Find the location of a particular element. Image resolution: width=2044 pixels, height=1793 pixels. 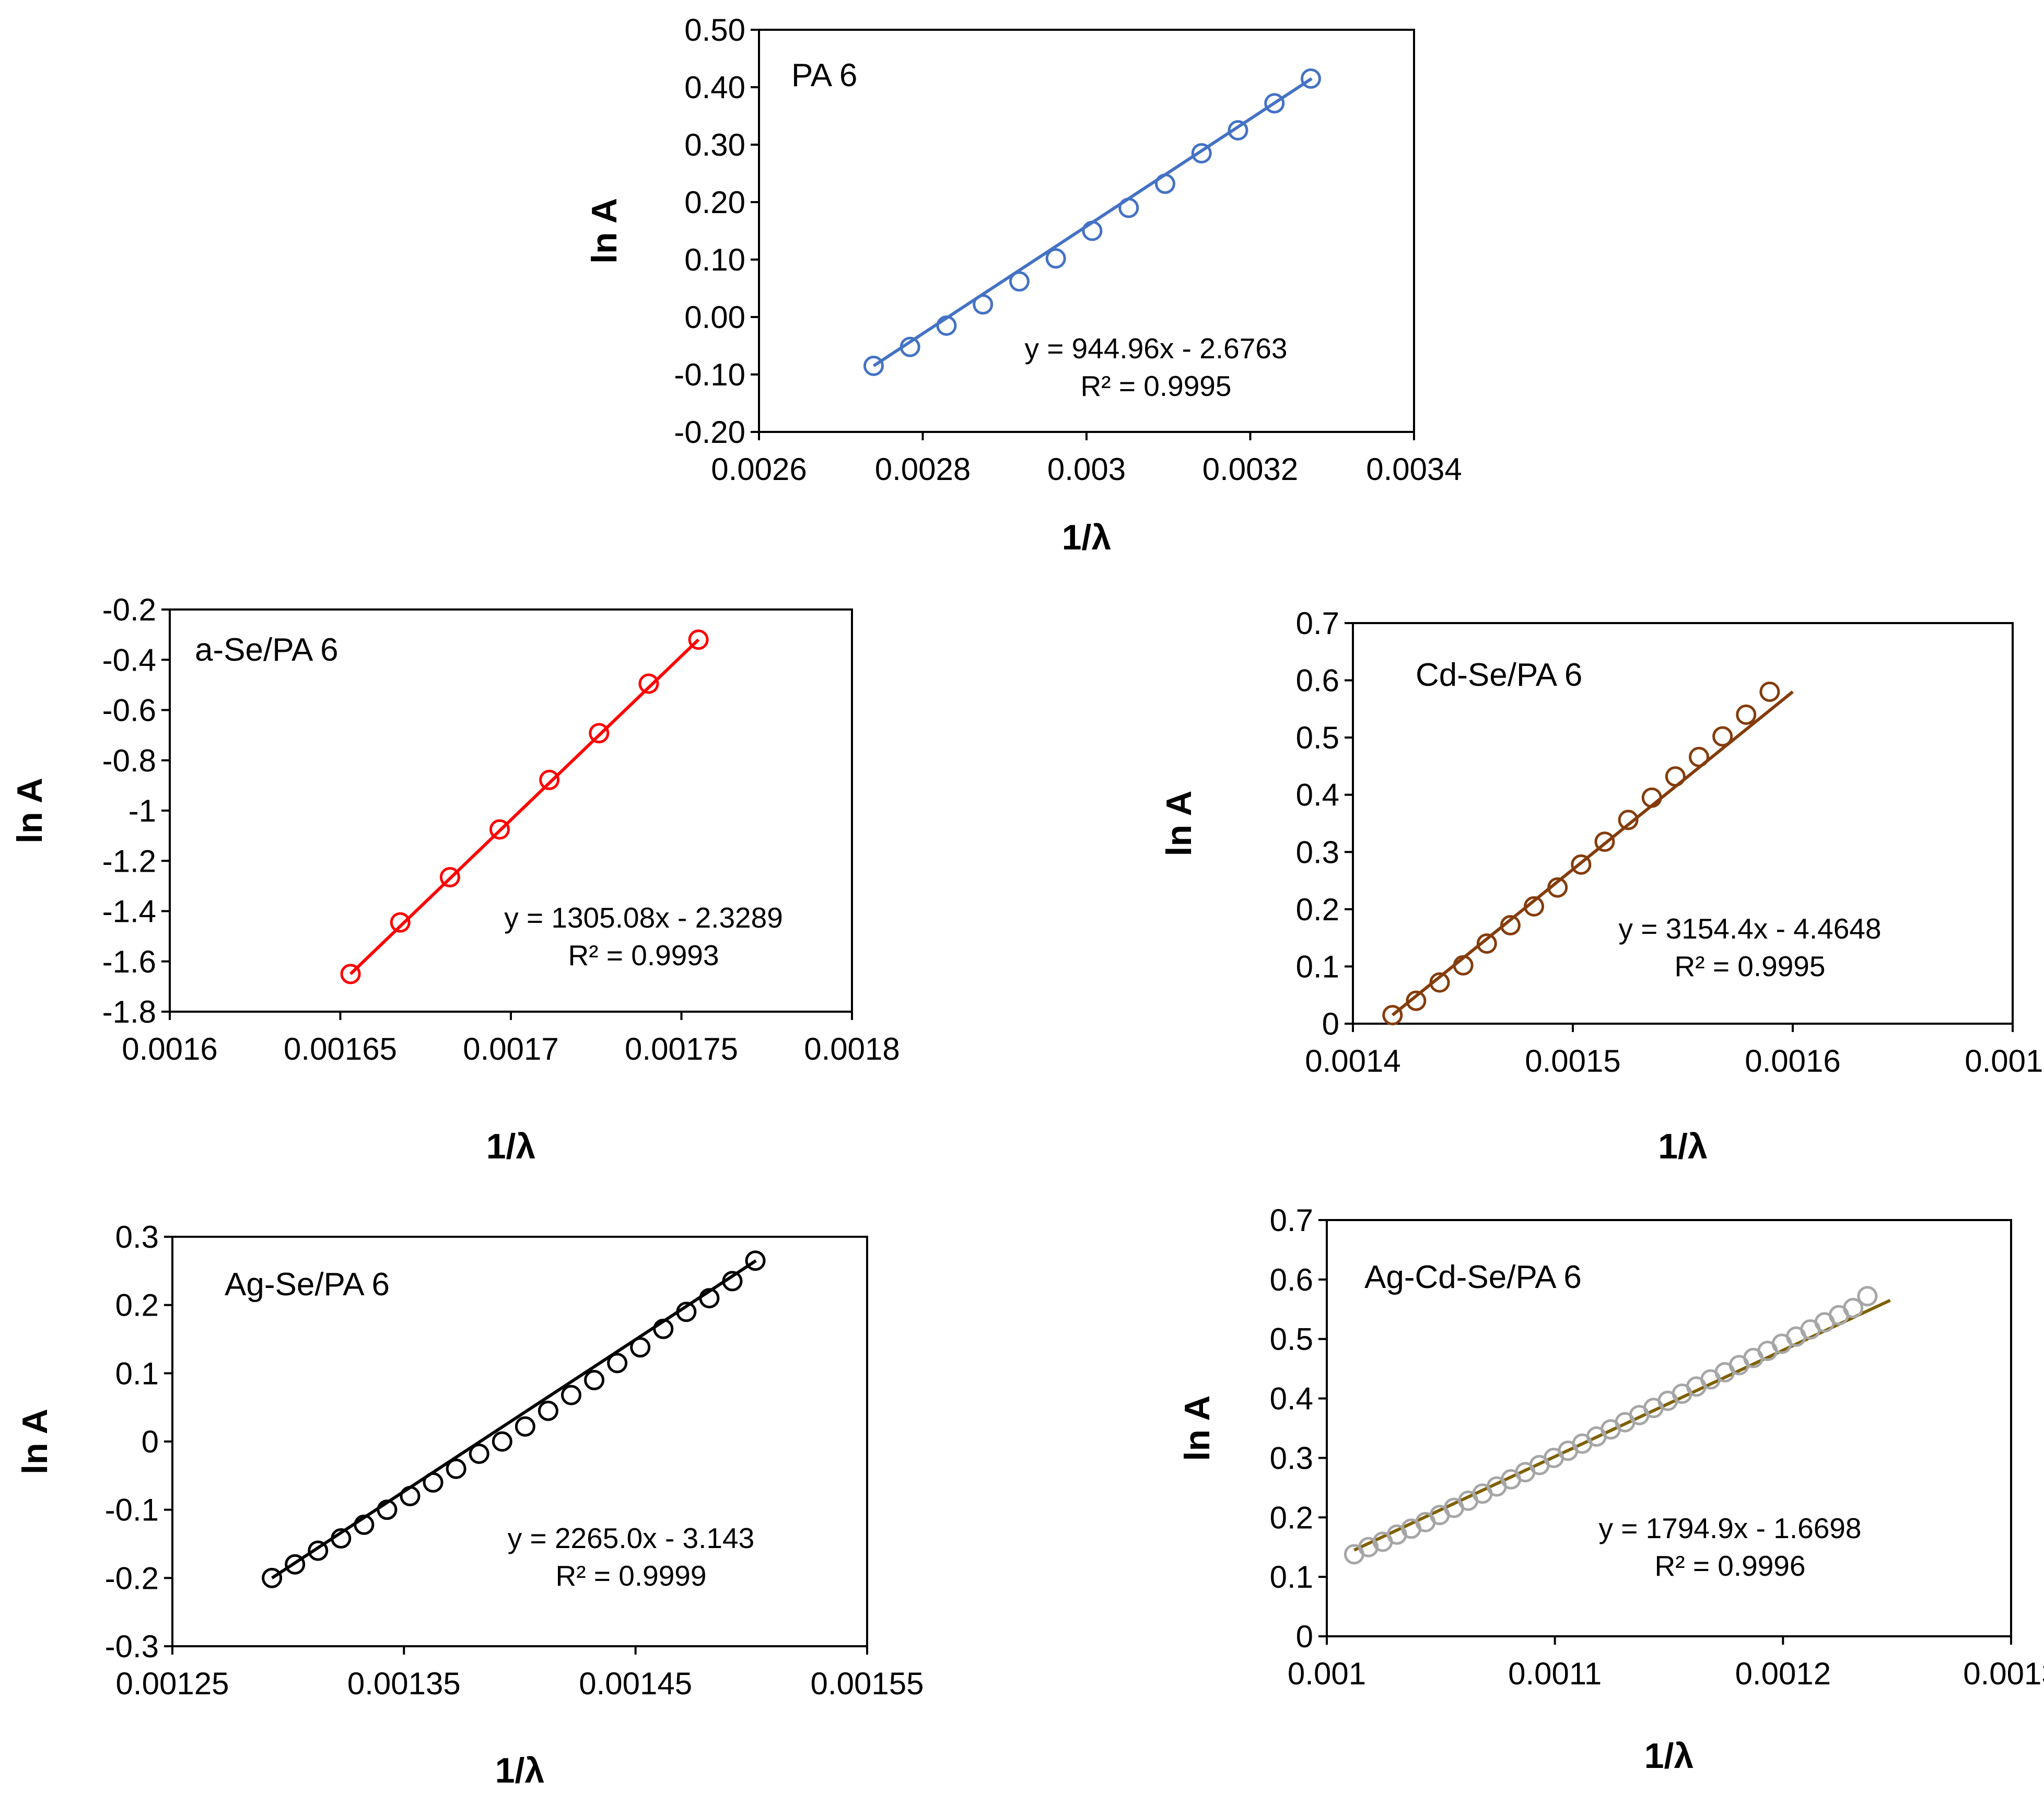

y-tick-label: -0.10 is located at coordinates (709, 374).